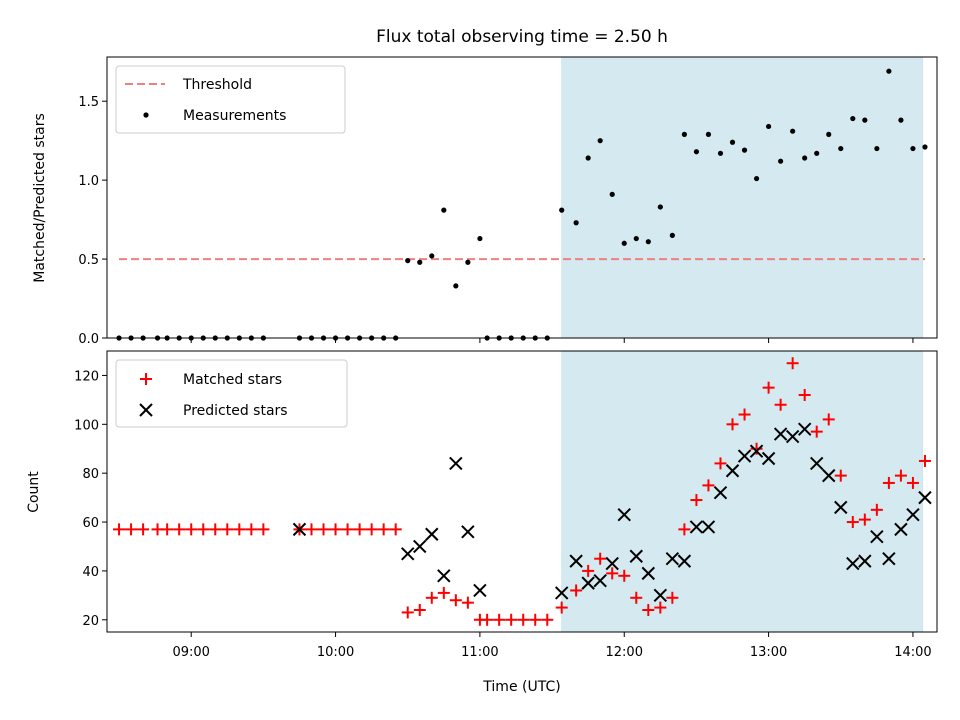  Describe the element at coordinates (92, 221) in the screenshot. I see `top-y-ticks: 0.0 0.5 1.0 1.5` at that location.